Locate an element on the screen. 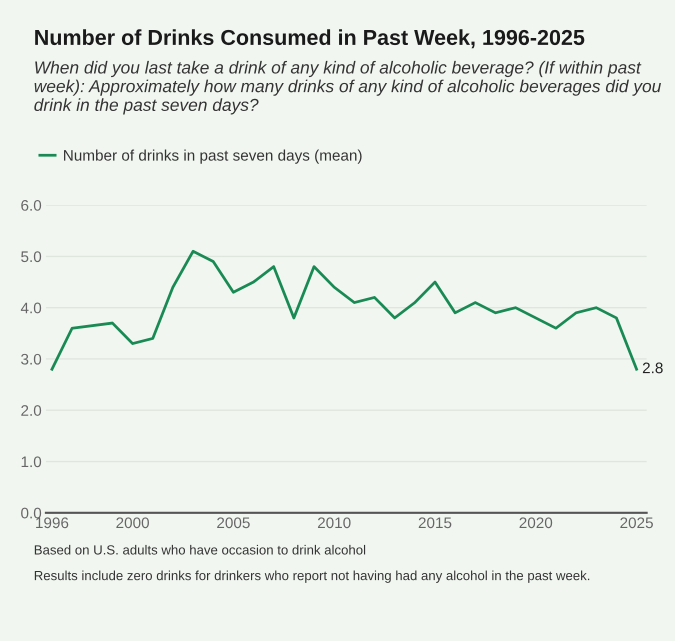 The image size is (675, 641). x-tick-label: 2020 is located at coordinates (536, 522).